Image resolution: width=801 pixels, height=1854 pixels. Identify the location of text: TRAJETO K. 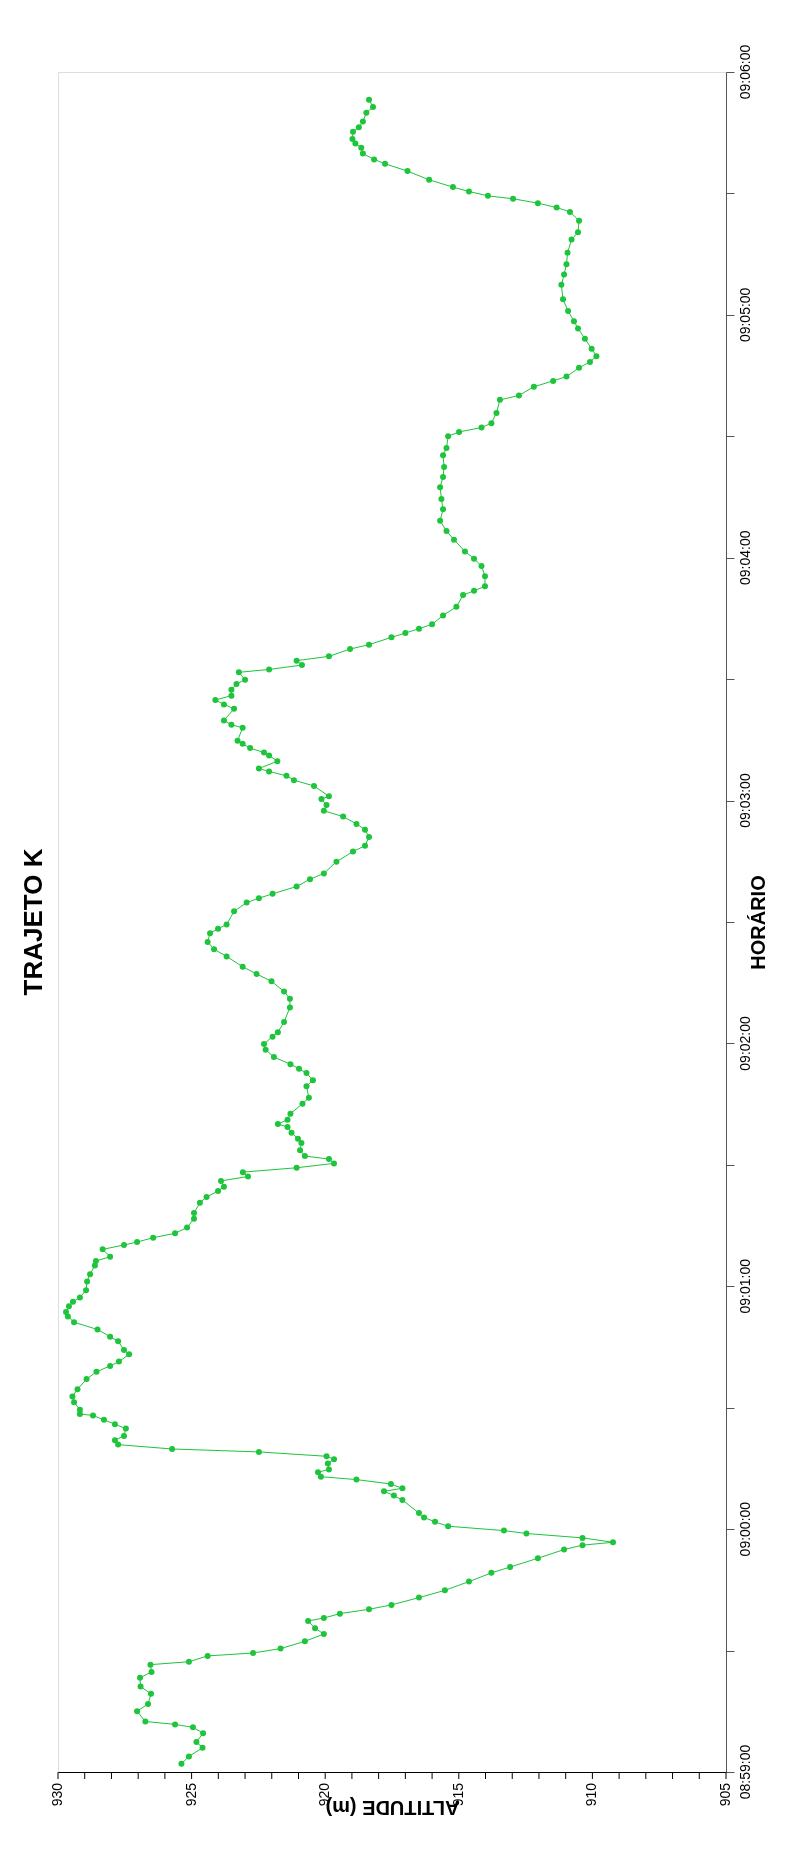
(33, 922).